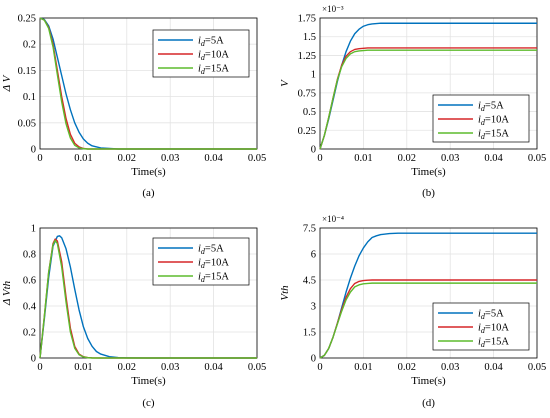  Describe the element at coordinates (309, 112) in the screenshot. I see `y-tick-label: 0.5` at that location.